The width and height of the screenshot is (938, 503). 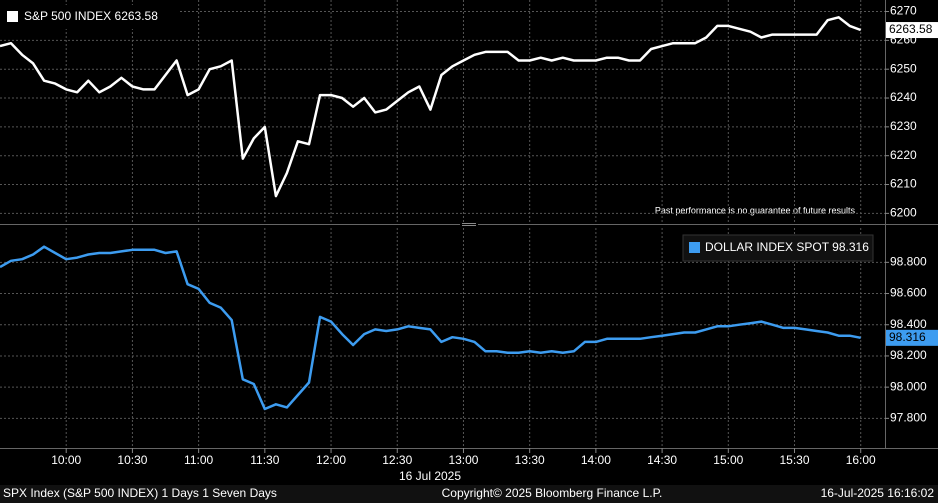 I want to click on y-tick-label: 6210, so click(x=903, y=184).